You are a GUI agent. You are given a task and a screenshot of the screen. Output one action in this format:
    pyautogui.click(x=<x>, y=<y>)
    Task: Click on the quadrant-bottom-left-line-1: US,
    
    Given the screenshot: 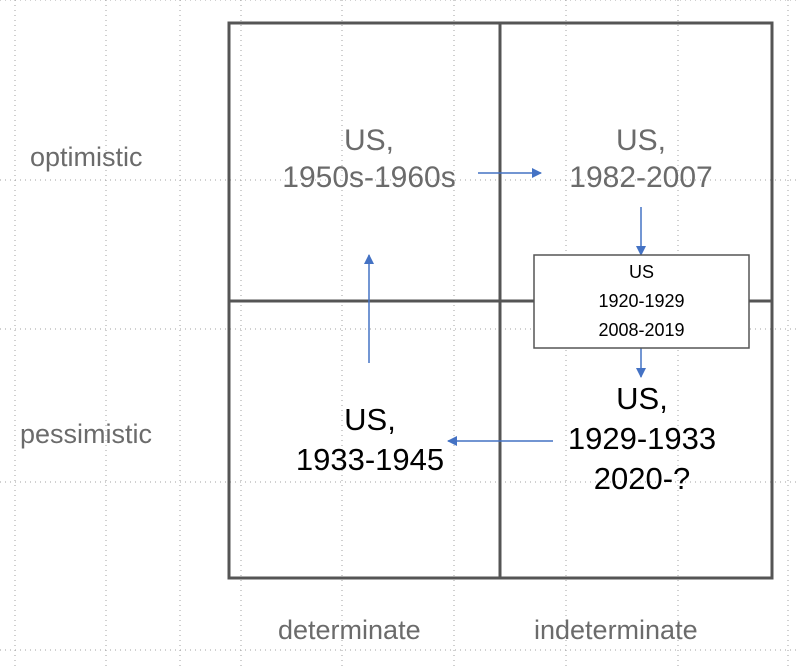 What is the action you would take?
    pyautogui.click(x=370, y=419)
    